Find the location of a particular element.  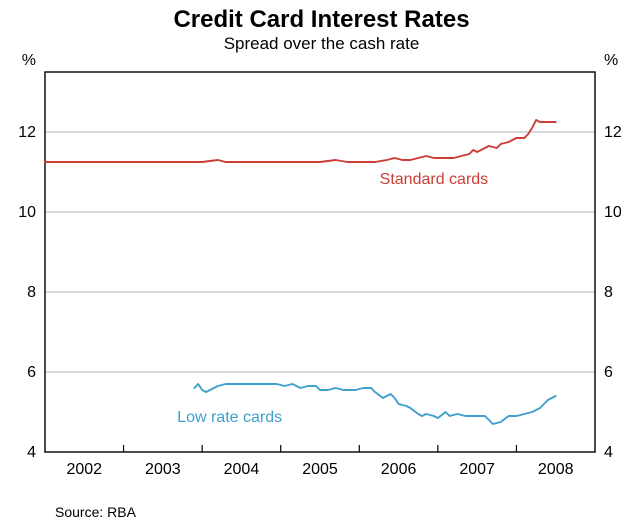

series-label: Low rate cards is located at coordinates (229, 417).